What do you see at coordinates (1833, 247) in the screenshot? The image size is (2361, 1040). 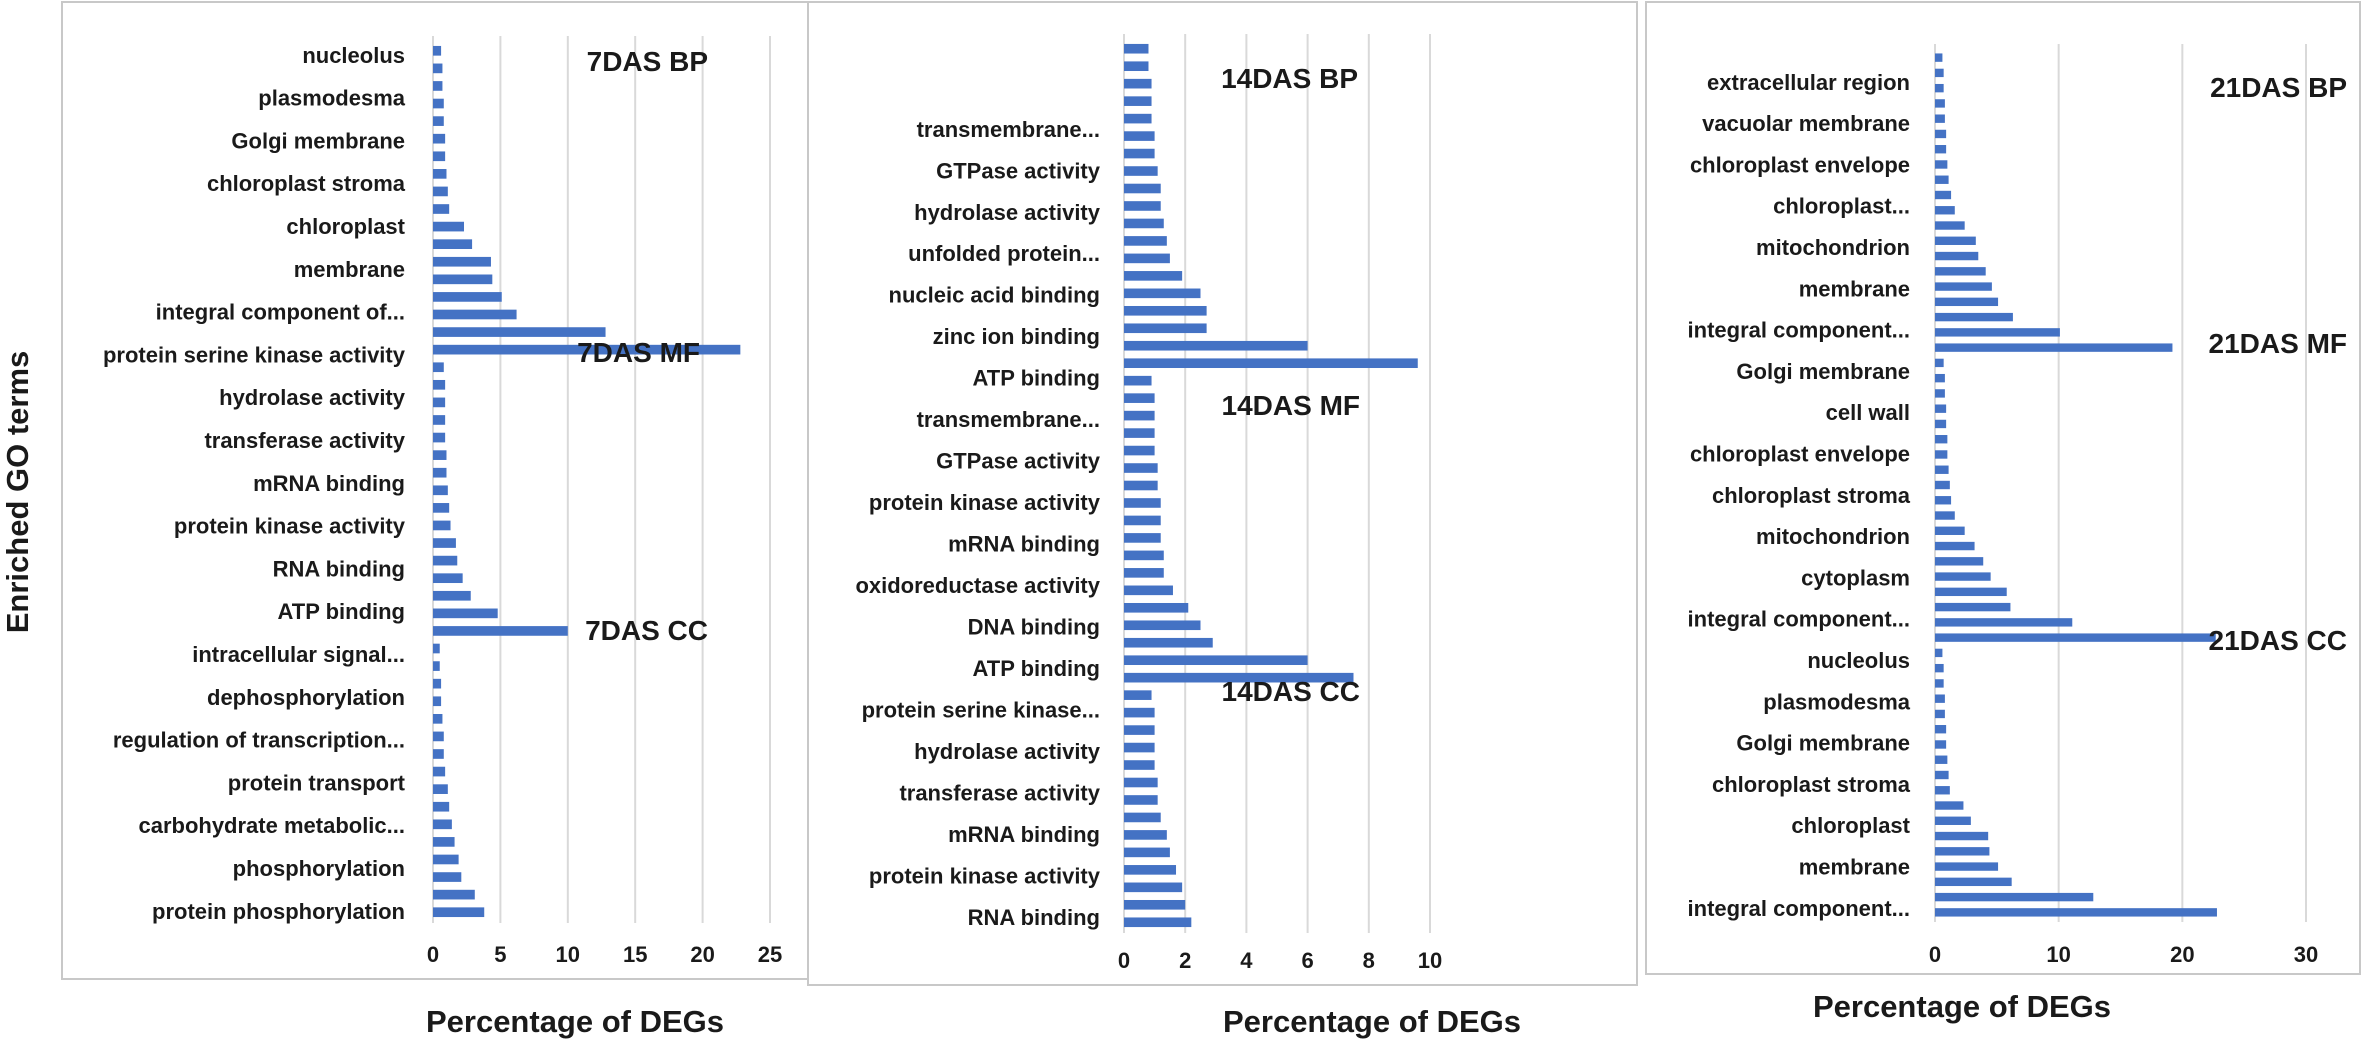 I see `category-label: mitochondrion` at bounding box center [1833, 247].